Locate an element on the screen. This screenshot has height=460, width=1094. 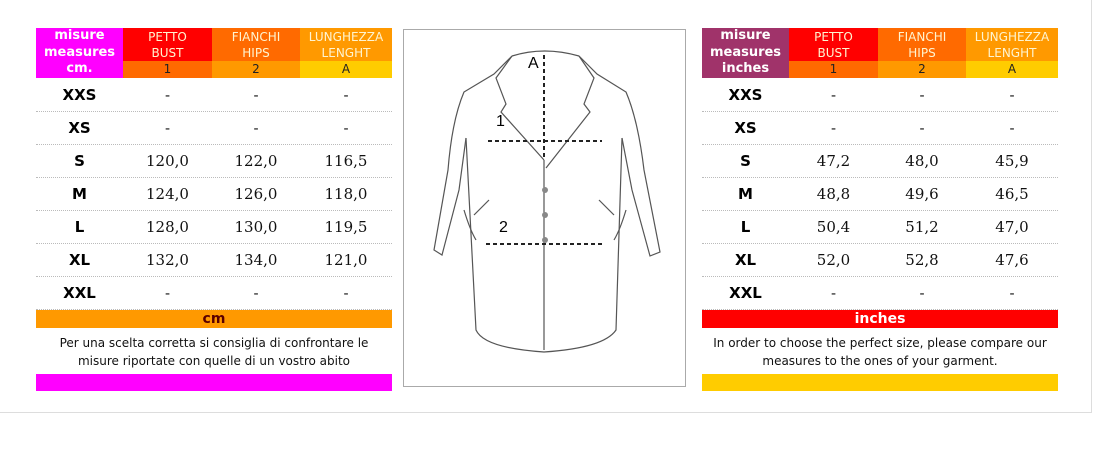
cell-value: 124,0 is located at coordinates (167, 193).